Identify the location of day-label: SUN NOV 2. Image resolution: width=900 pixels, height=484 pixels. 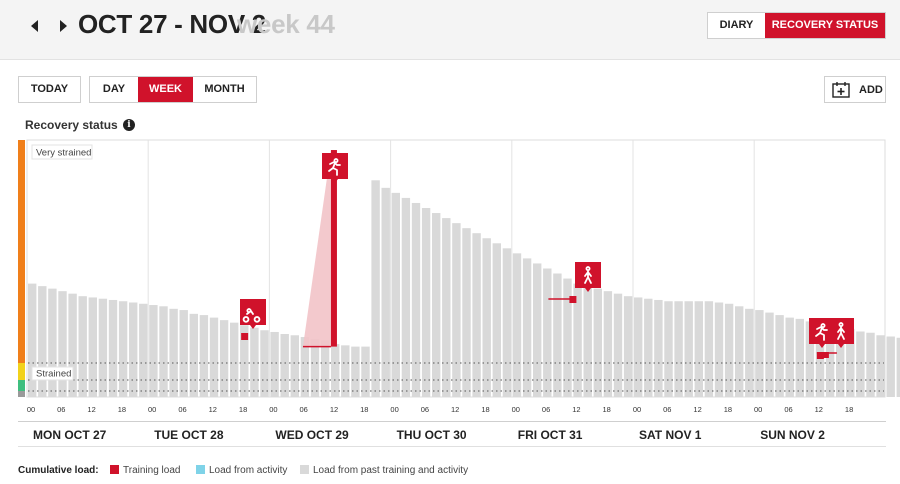
(792, 435).